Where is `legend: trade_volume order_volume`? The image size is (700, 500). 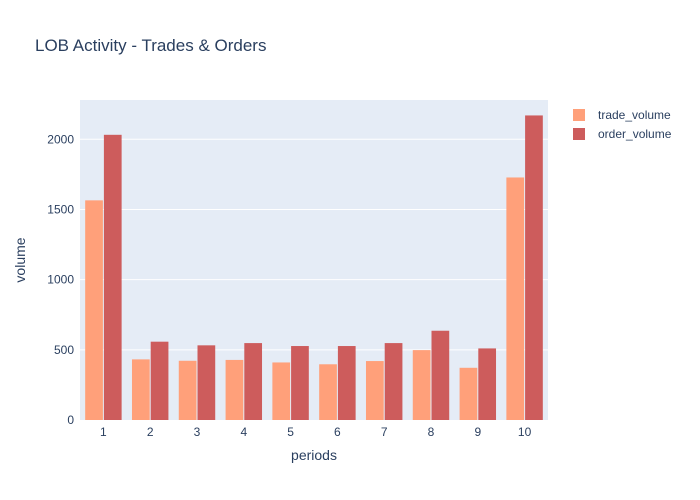
legend: trade_volume order_volume is located at coordinates (622, 124).